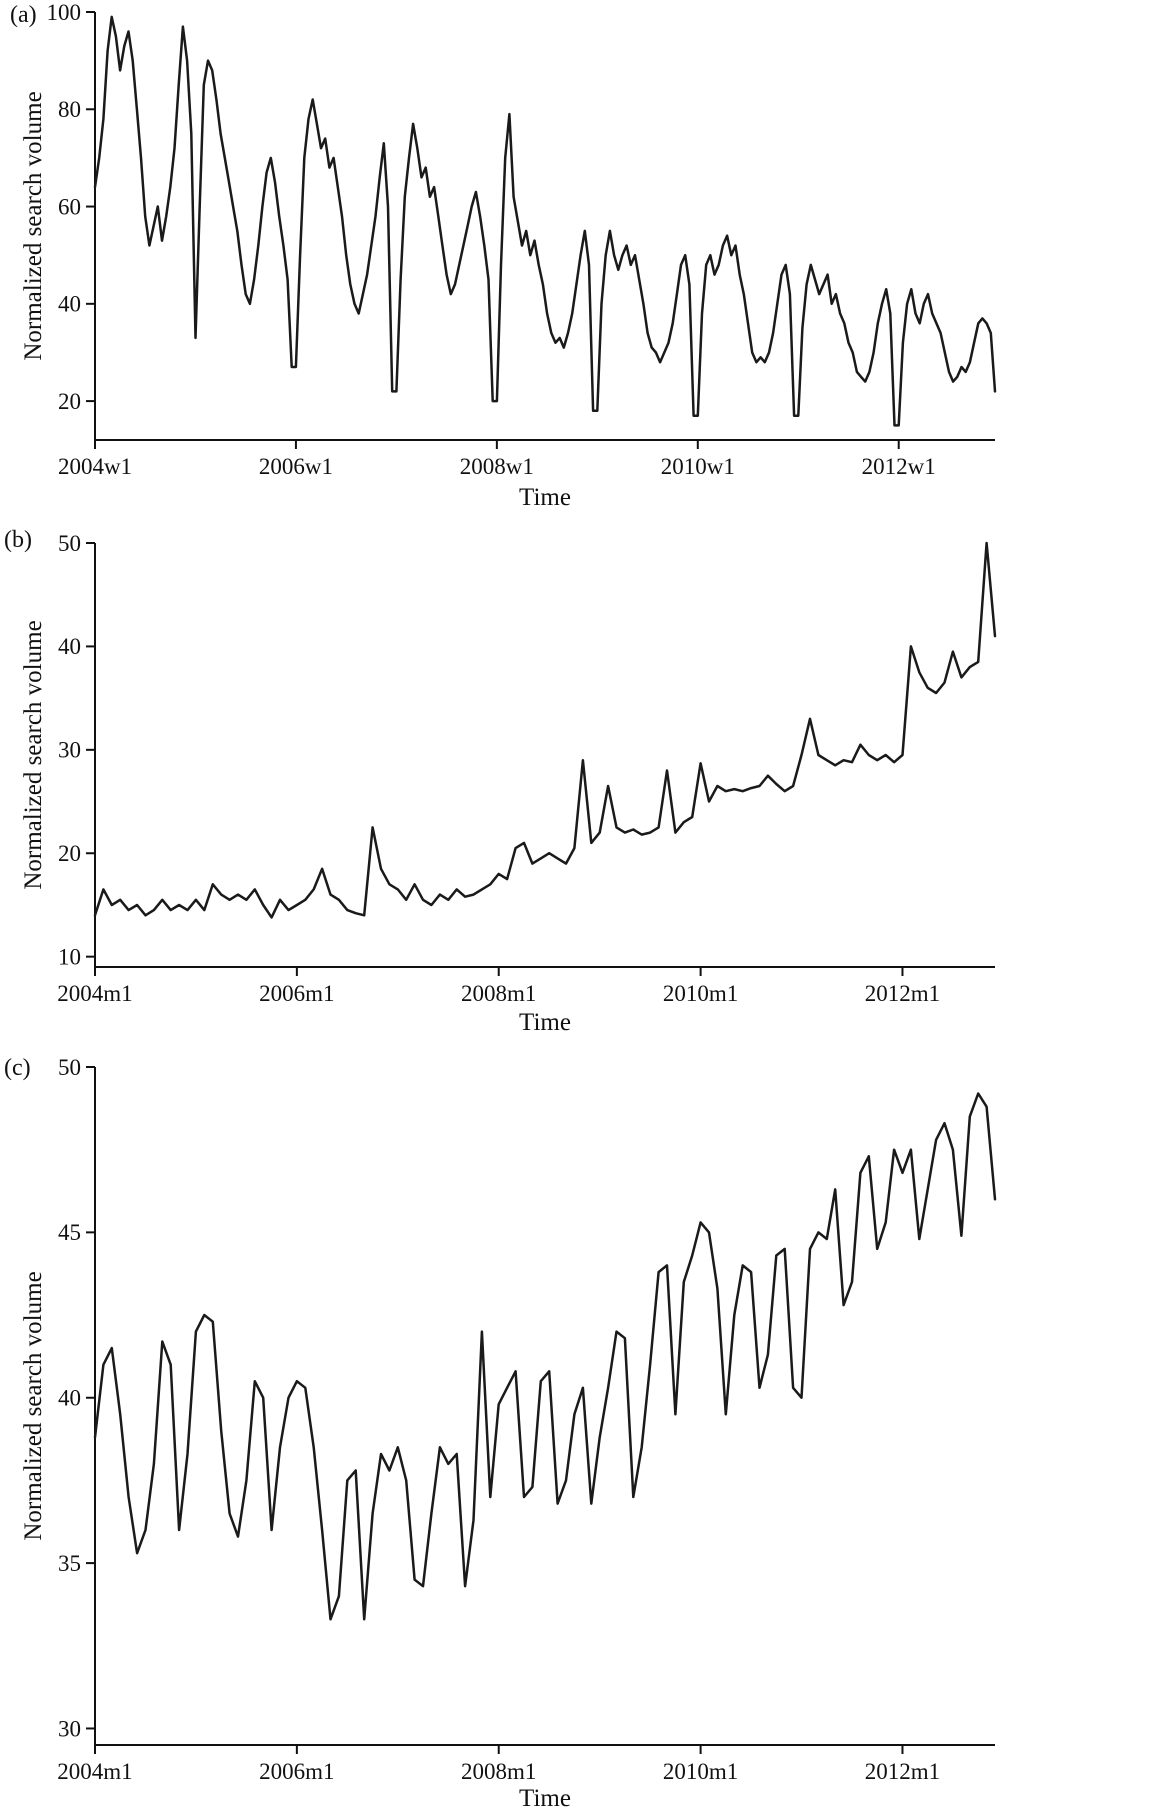 The image size is (1156, 1816). I want to click on y-tick-label: 45, so click(69, 1232).